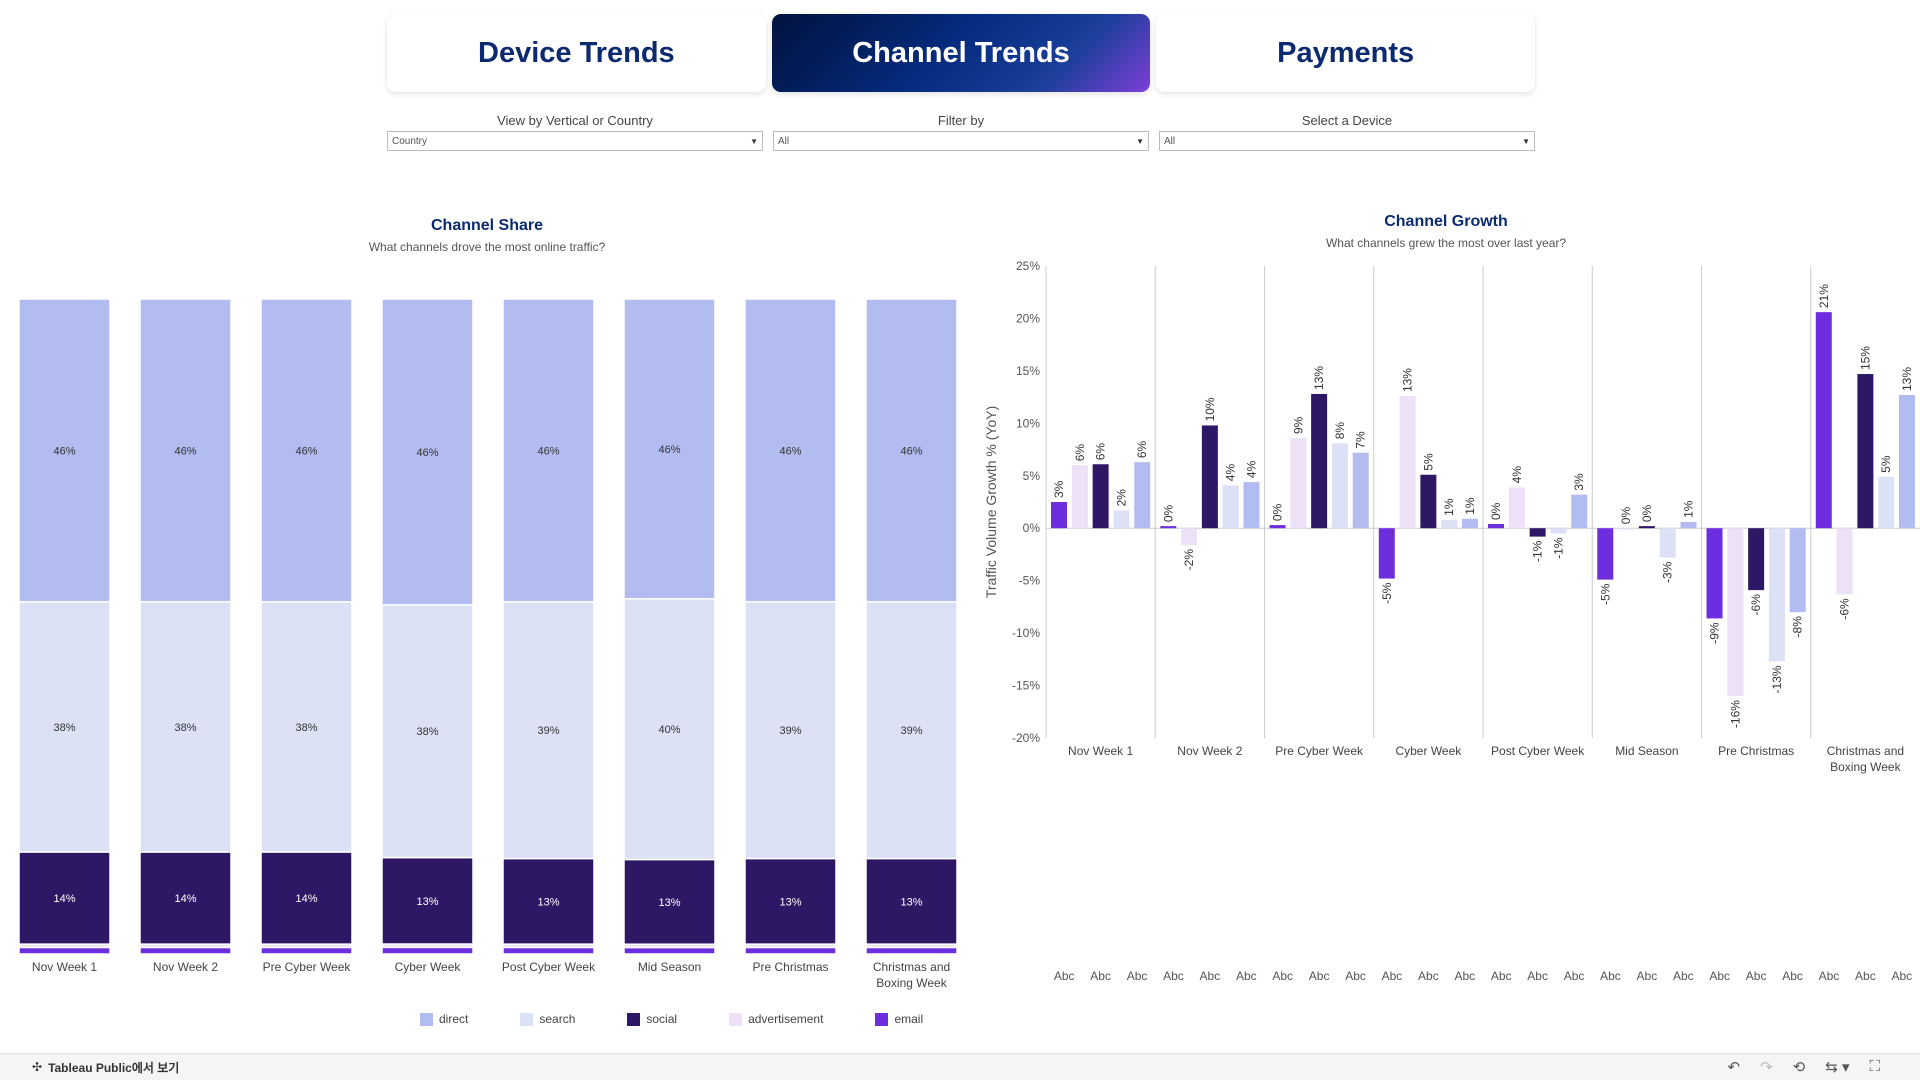 This screenshot has width=1920, height=1080. Describe the element at coordinates (1777, 679) in the screenshot. I see `growth-data-label: -13%` at that location.